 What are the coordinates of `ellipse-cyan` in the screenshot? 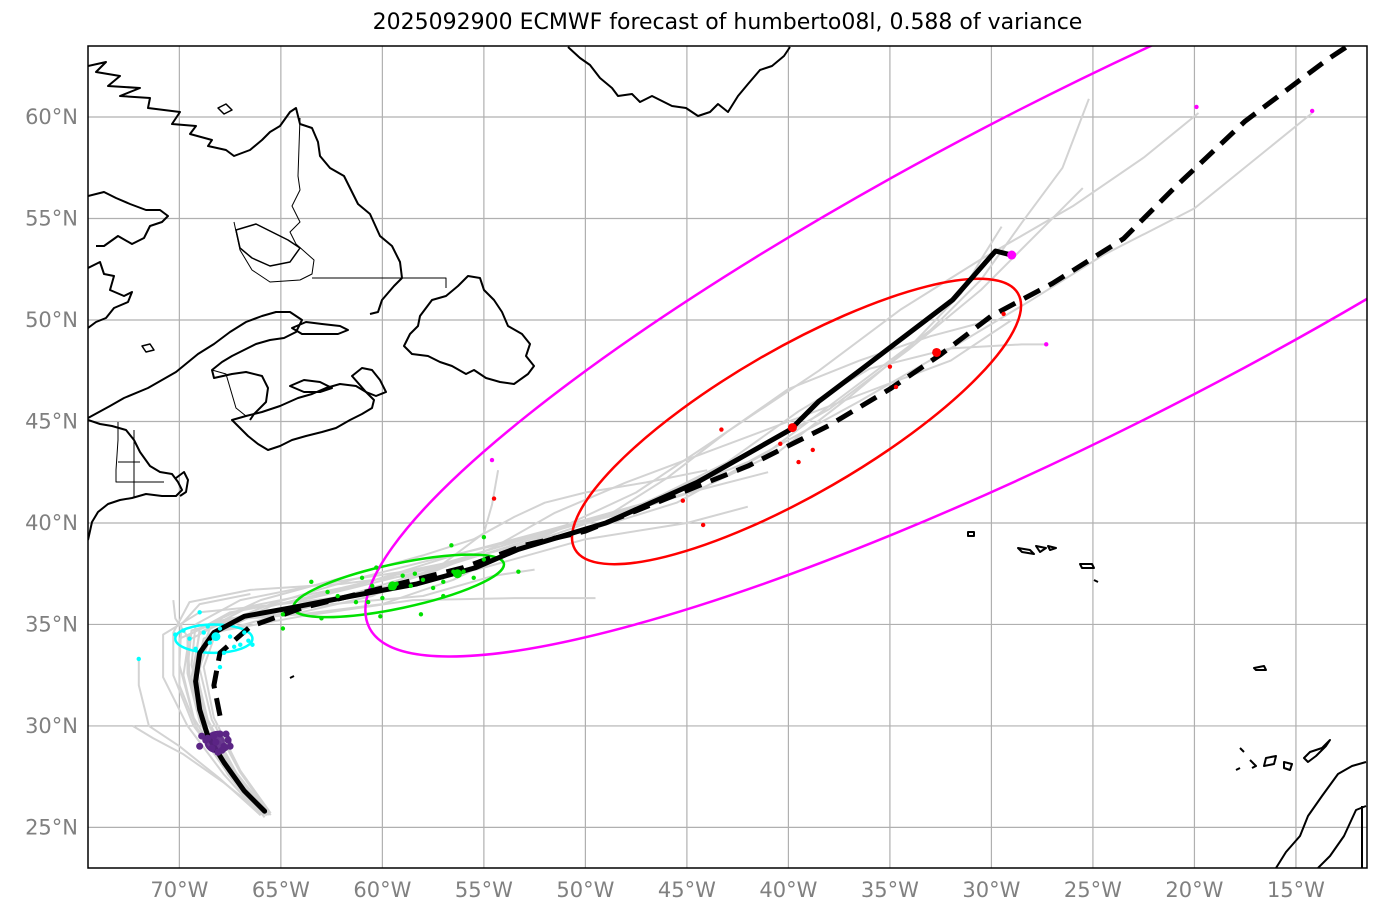 It's located at (214, 639).